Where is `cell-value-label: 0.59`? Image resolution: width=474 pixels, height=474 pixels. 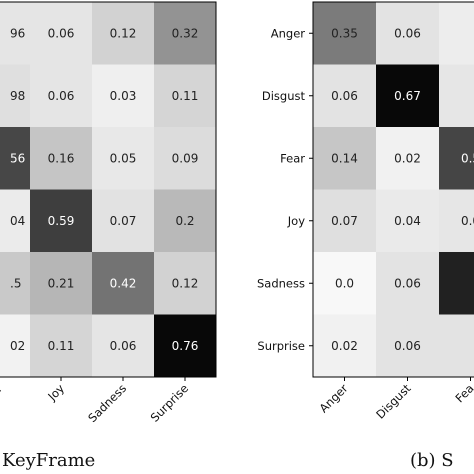
cell-value-label: 0.59 is located at coordinates (61, 221).